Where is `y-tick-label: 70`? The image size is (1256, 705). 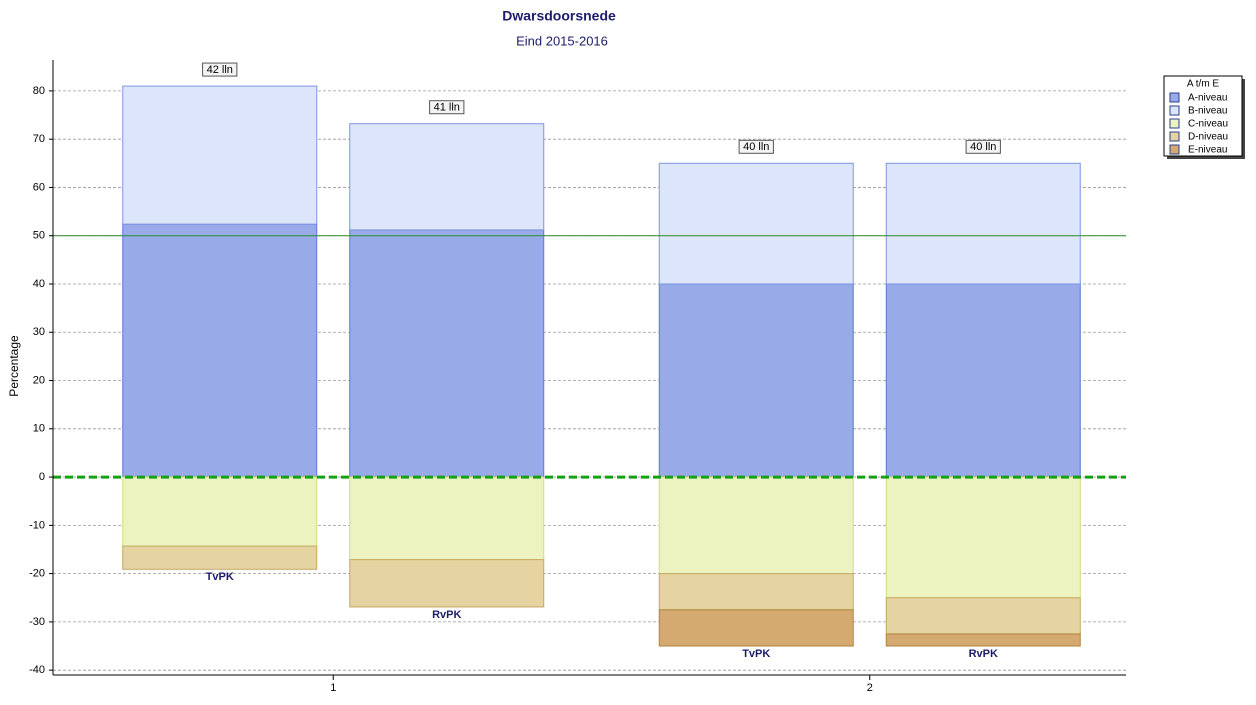 y-tick-label: 70 is located at coordinates (39, 139).